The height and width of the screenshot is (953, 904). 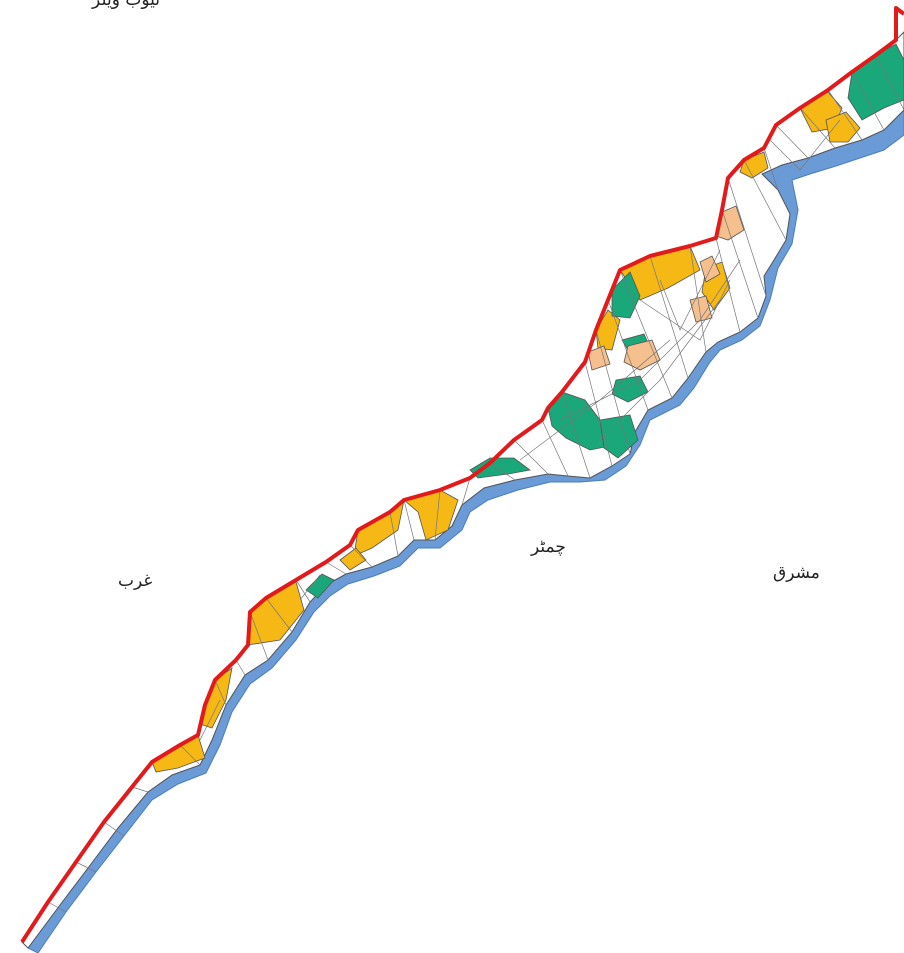 What do you see at coordinates (126, 5) in the screenshot?
I see `top-map-label: ٹیوب ویلز` at bounding box center [126, 5].